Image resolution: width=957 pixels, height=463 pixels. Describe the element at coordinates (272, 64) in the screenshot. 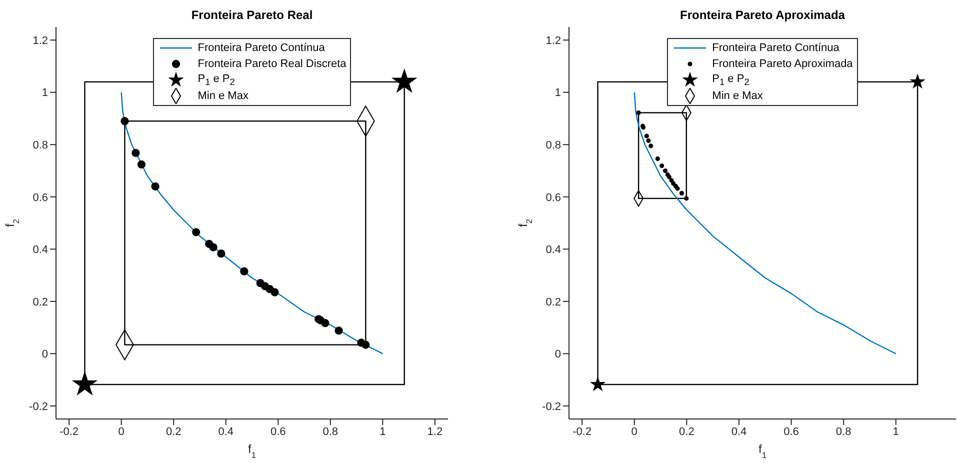

I see `legend-label: Fronteira Pareto Real Discreta` at that location.